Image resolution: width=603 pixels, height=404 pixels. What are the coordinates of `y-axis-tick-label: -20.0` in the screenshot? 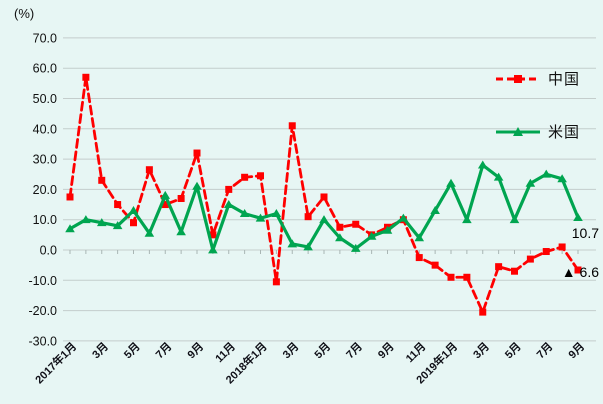 It's located at (43, 311).